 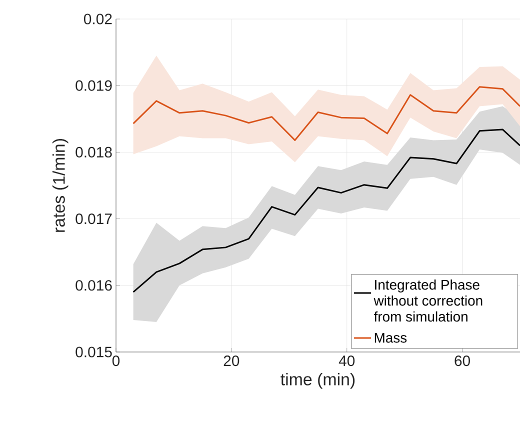 What do you see at coordinates (94, 85) in the screenshot?
I see `y-tick-label: 0.019` at bounding box center [94, 85].